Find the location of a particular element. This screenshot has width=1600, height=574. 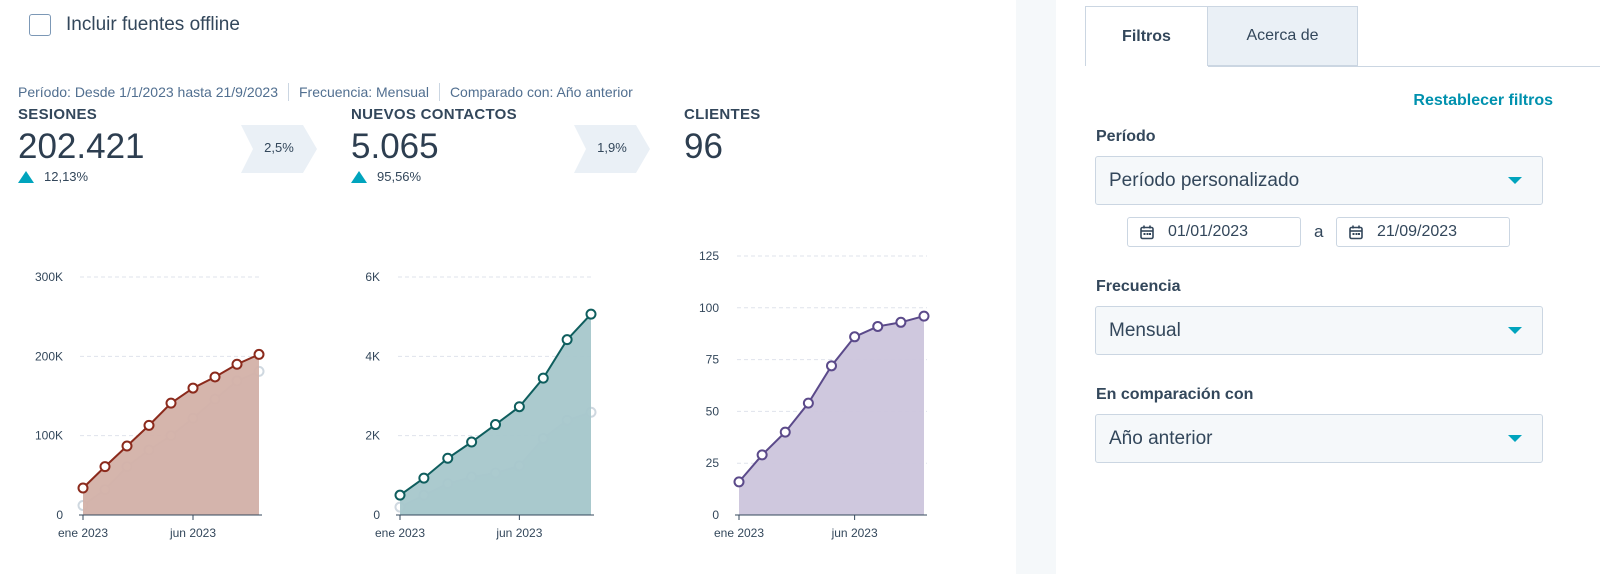

y-tick-label: 125 is located at coordinates (709, 256).